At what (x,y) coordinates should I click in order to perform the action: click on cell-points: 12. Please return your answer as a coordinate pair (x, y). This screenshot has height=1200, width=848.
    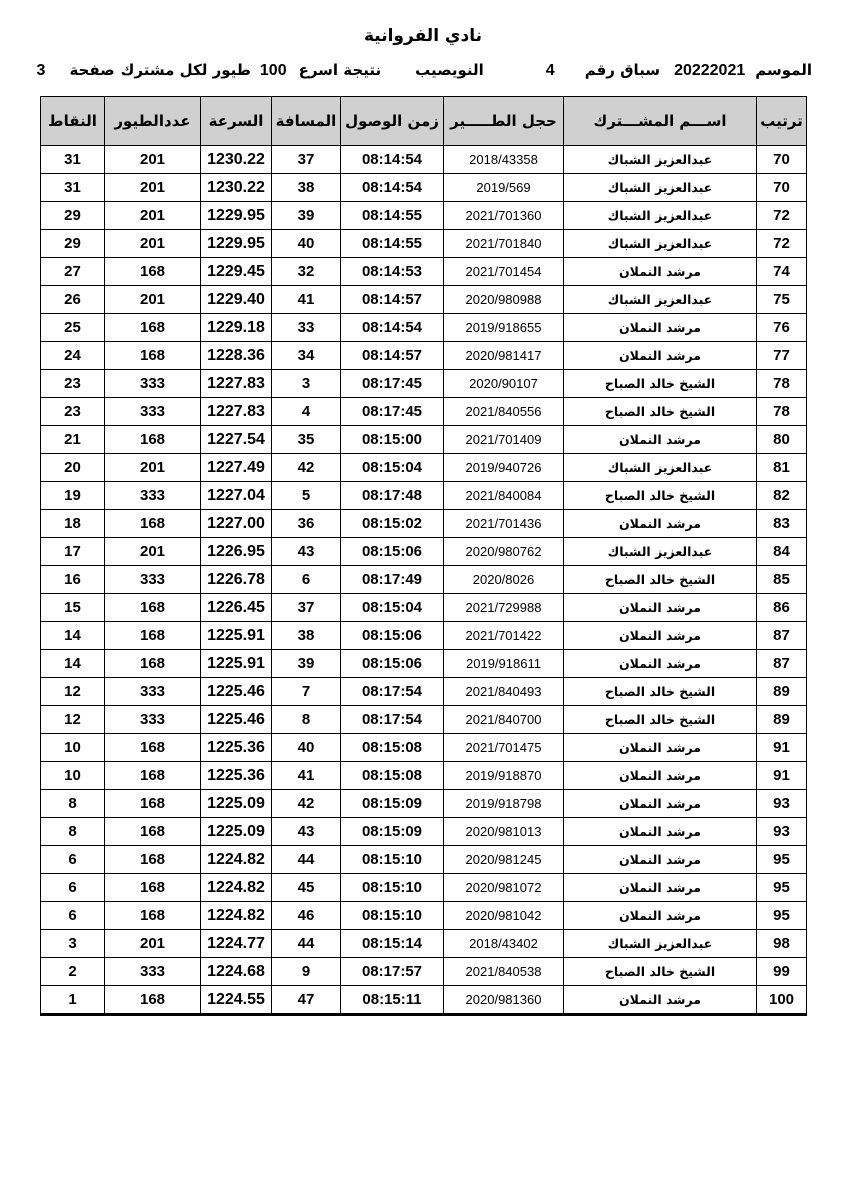
    Looking at the image, I should click on (72, 719).